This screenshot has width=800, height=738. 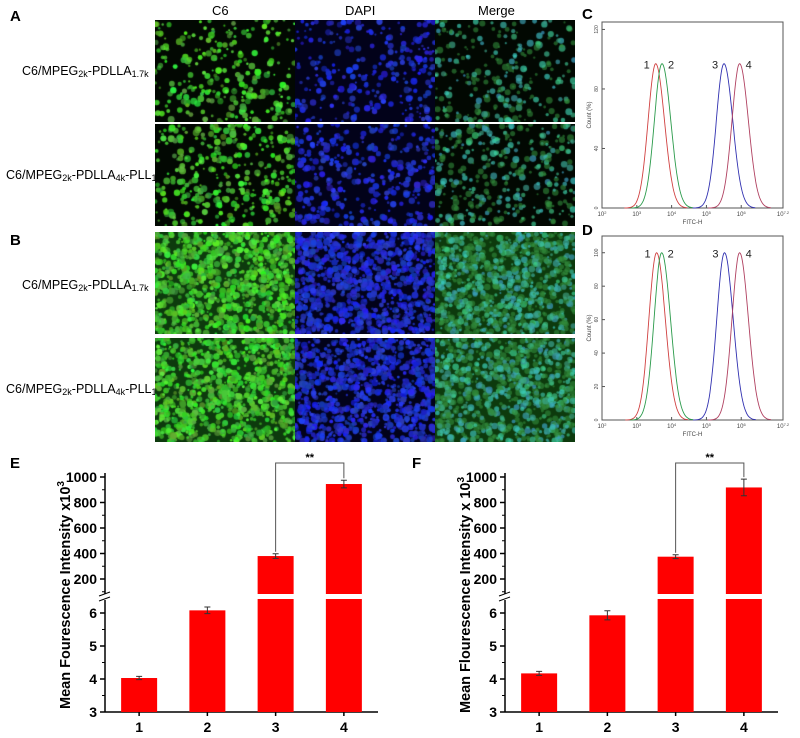 I want to click on y-tick-label: 100, so click(x=597, y=252).